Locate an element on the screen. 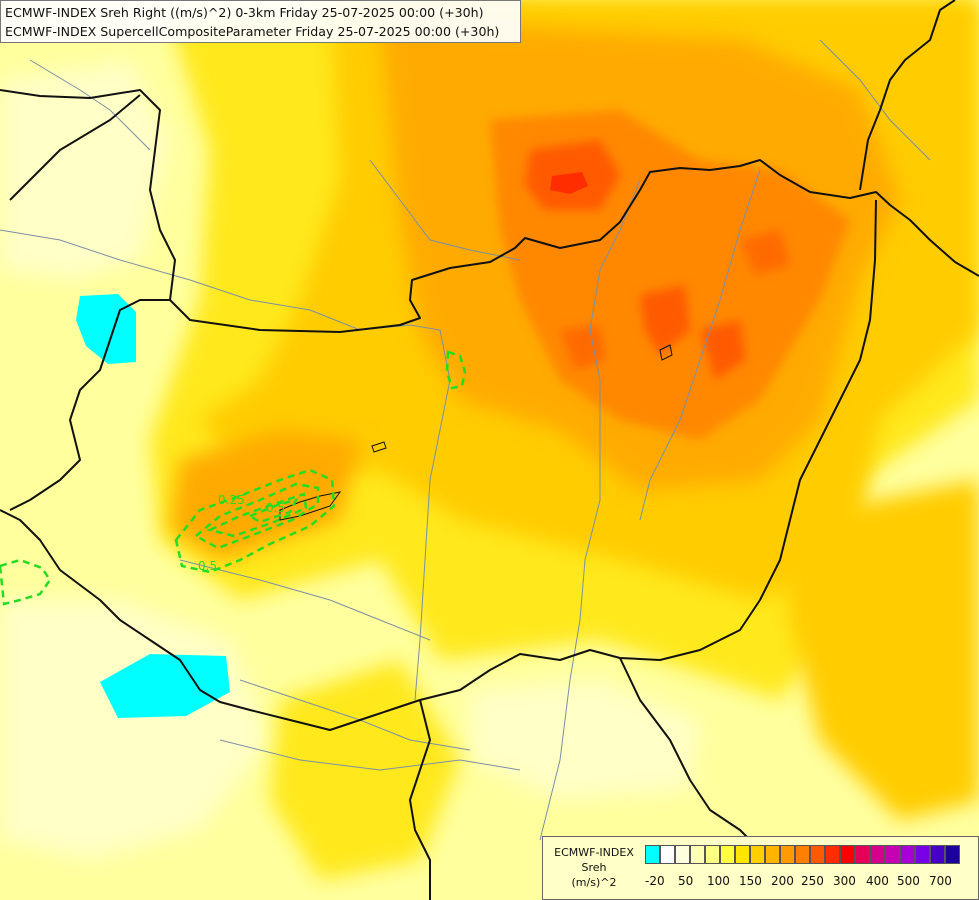 The image size is (979, 900). red-orange-core-ne is located at coordinates (765, 252).